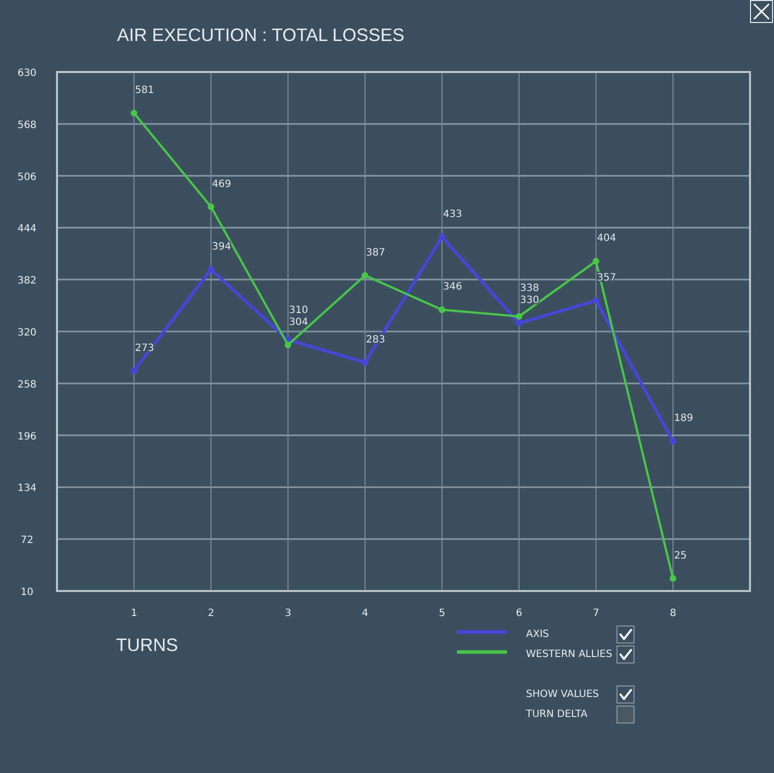  What do you see at coordinates (596, 613) in the screenshot?
I see `x-tick-label: 7` at bounding box center [596, 613].